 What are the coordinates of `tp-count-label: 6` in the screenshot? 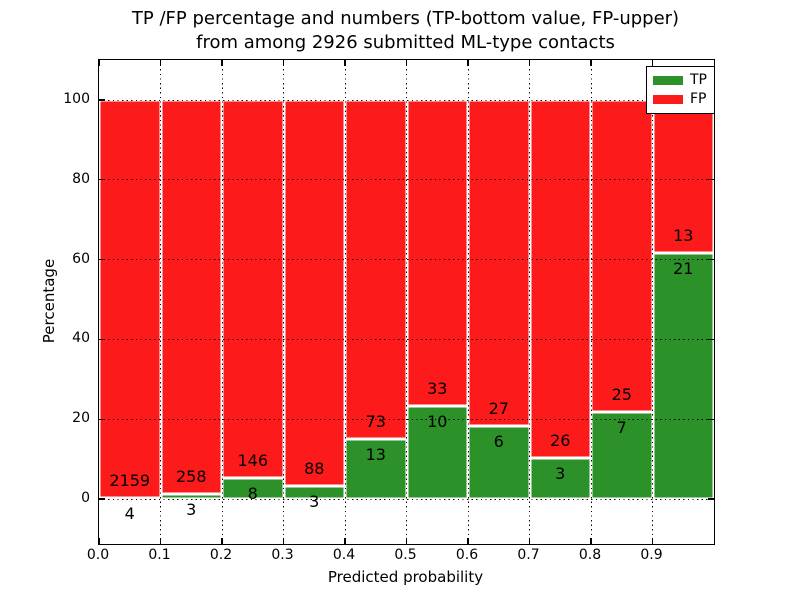 It's located at (498, 442).